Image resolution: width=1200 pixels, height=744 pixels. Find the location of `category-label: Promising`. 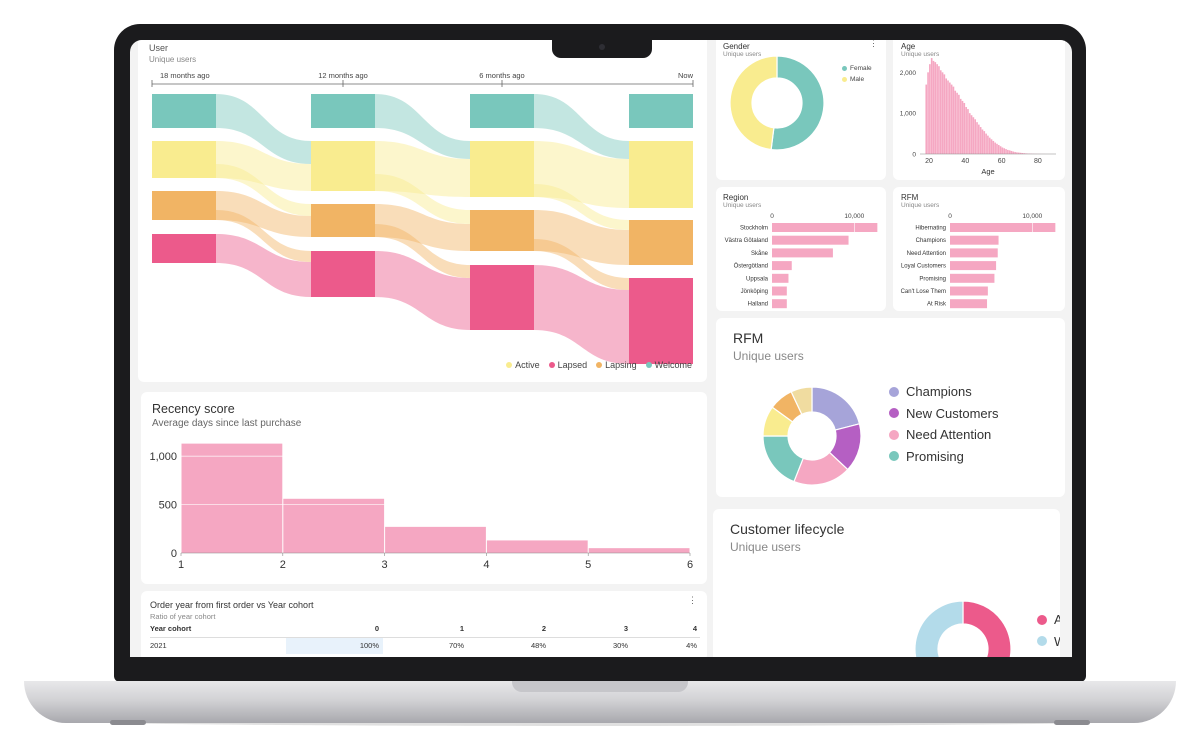

category-label: Promising is located at coordinates (932, 279).